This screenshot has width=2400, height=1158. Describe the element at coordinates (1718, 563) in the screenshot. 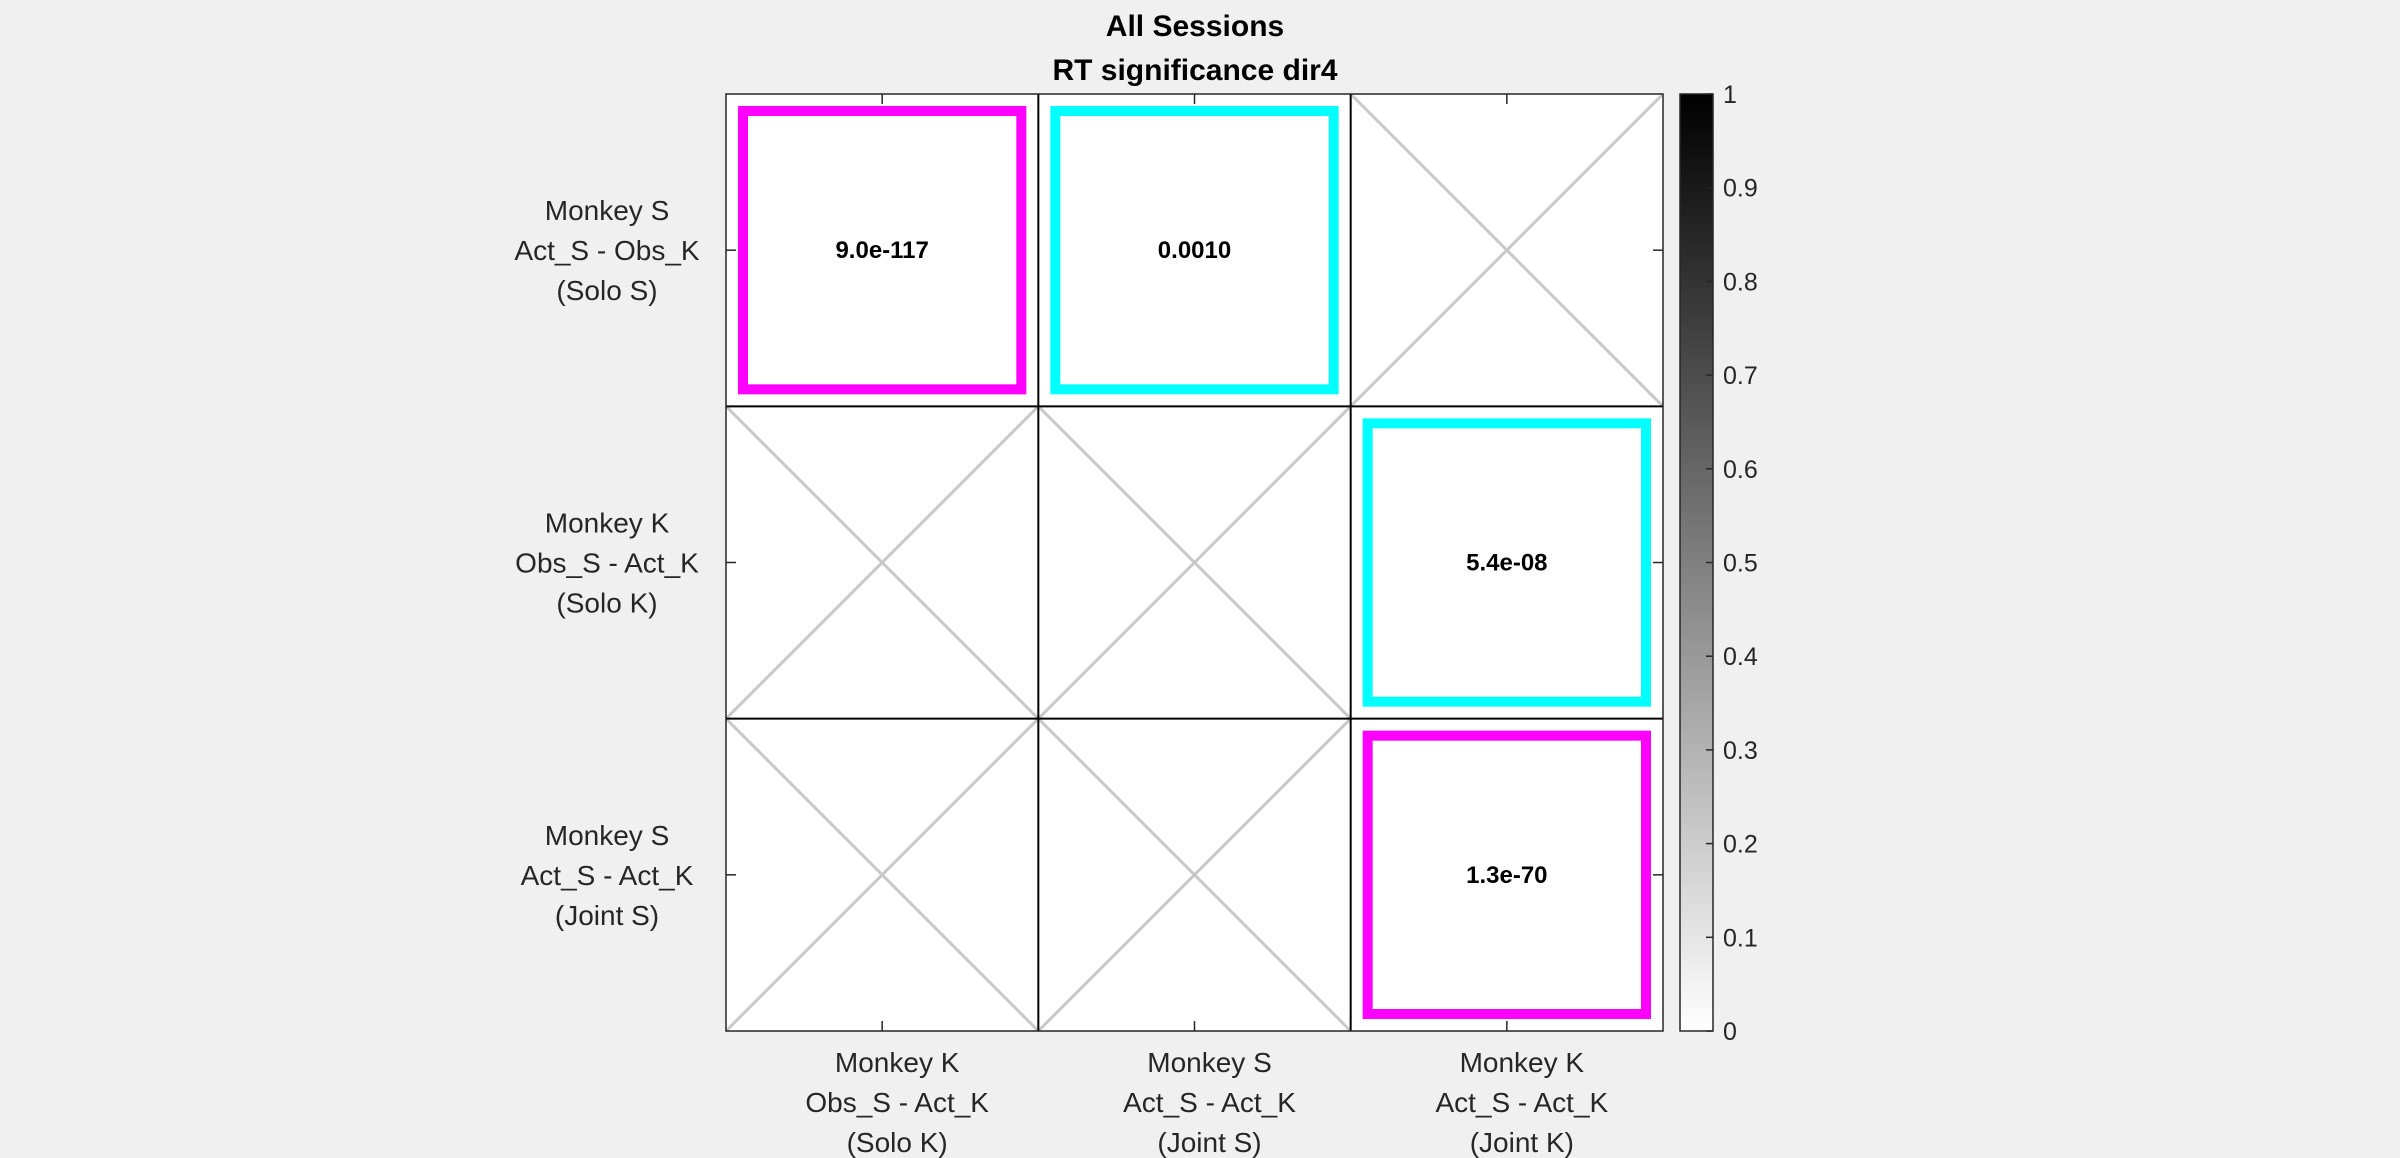

I see `colorbar: 0 0.1 0.2 0.3 0.4 0.5 0.6 0.7 0.8 0.9 1` at that location.